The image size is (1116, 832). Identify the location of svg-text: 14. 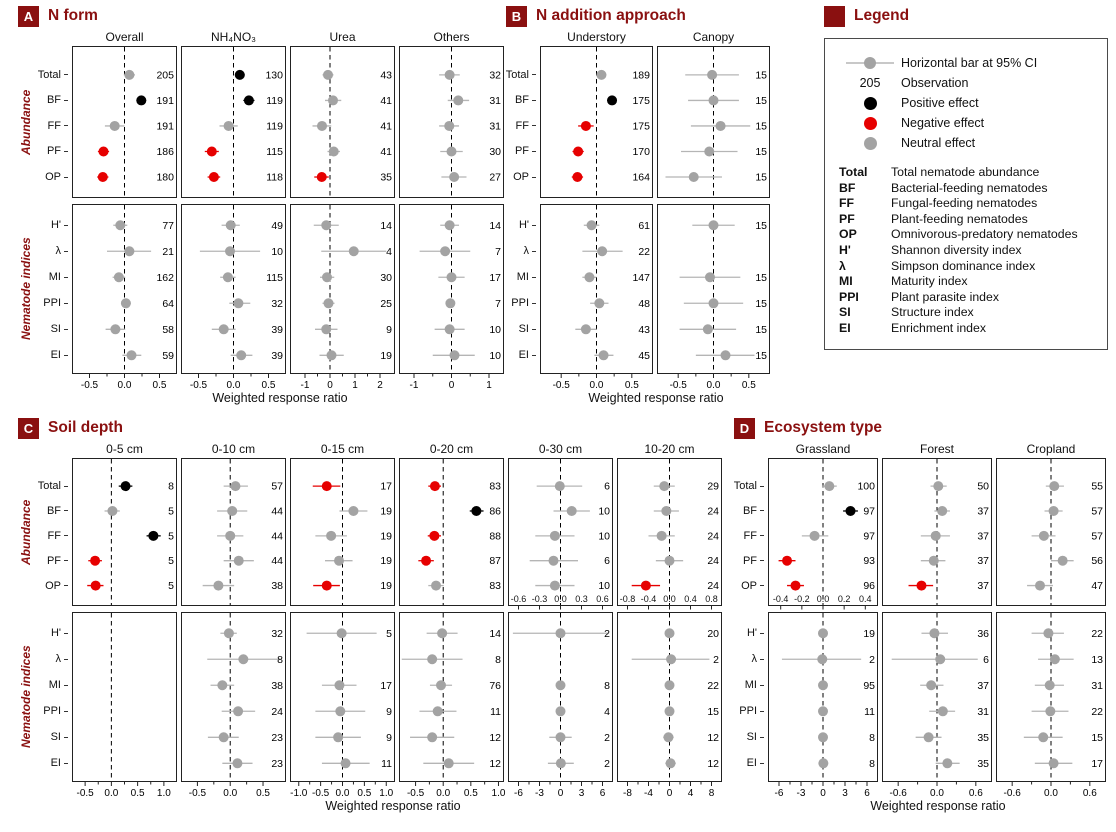
(495, 226).